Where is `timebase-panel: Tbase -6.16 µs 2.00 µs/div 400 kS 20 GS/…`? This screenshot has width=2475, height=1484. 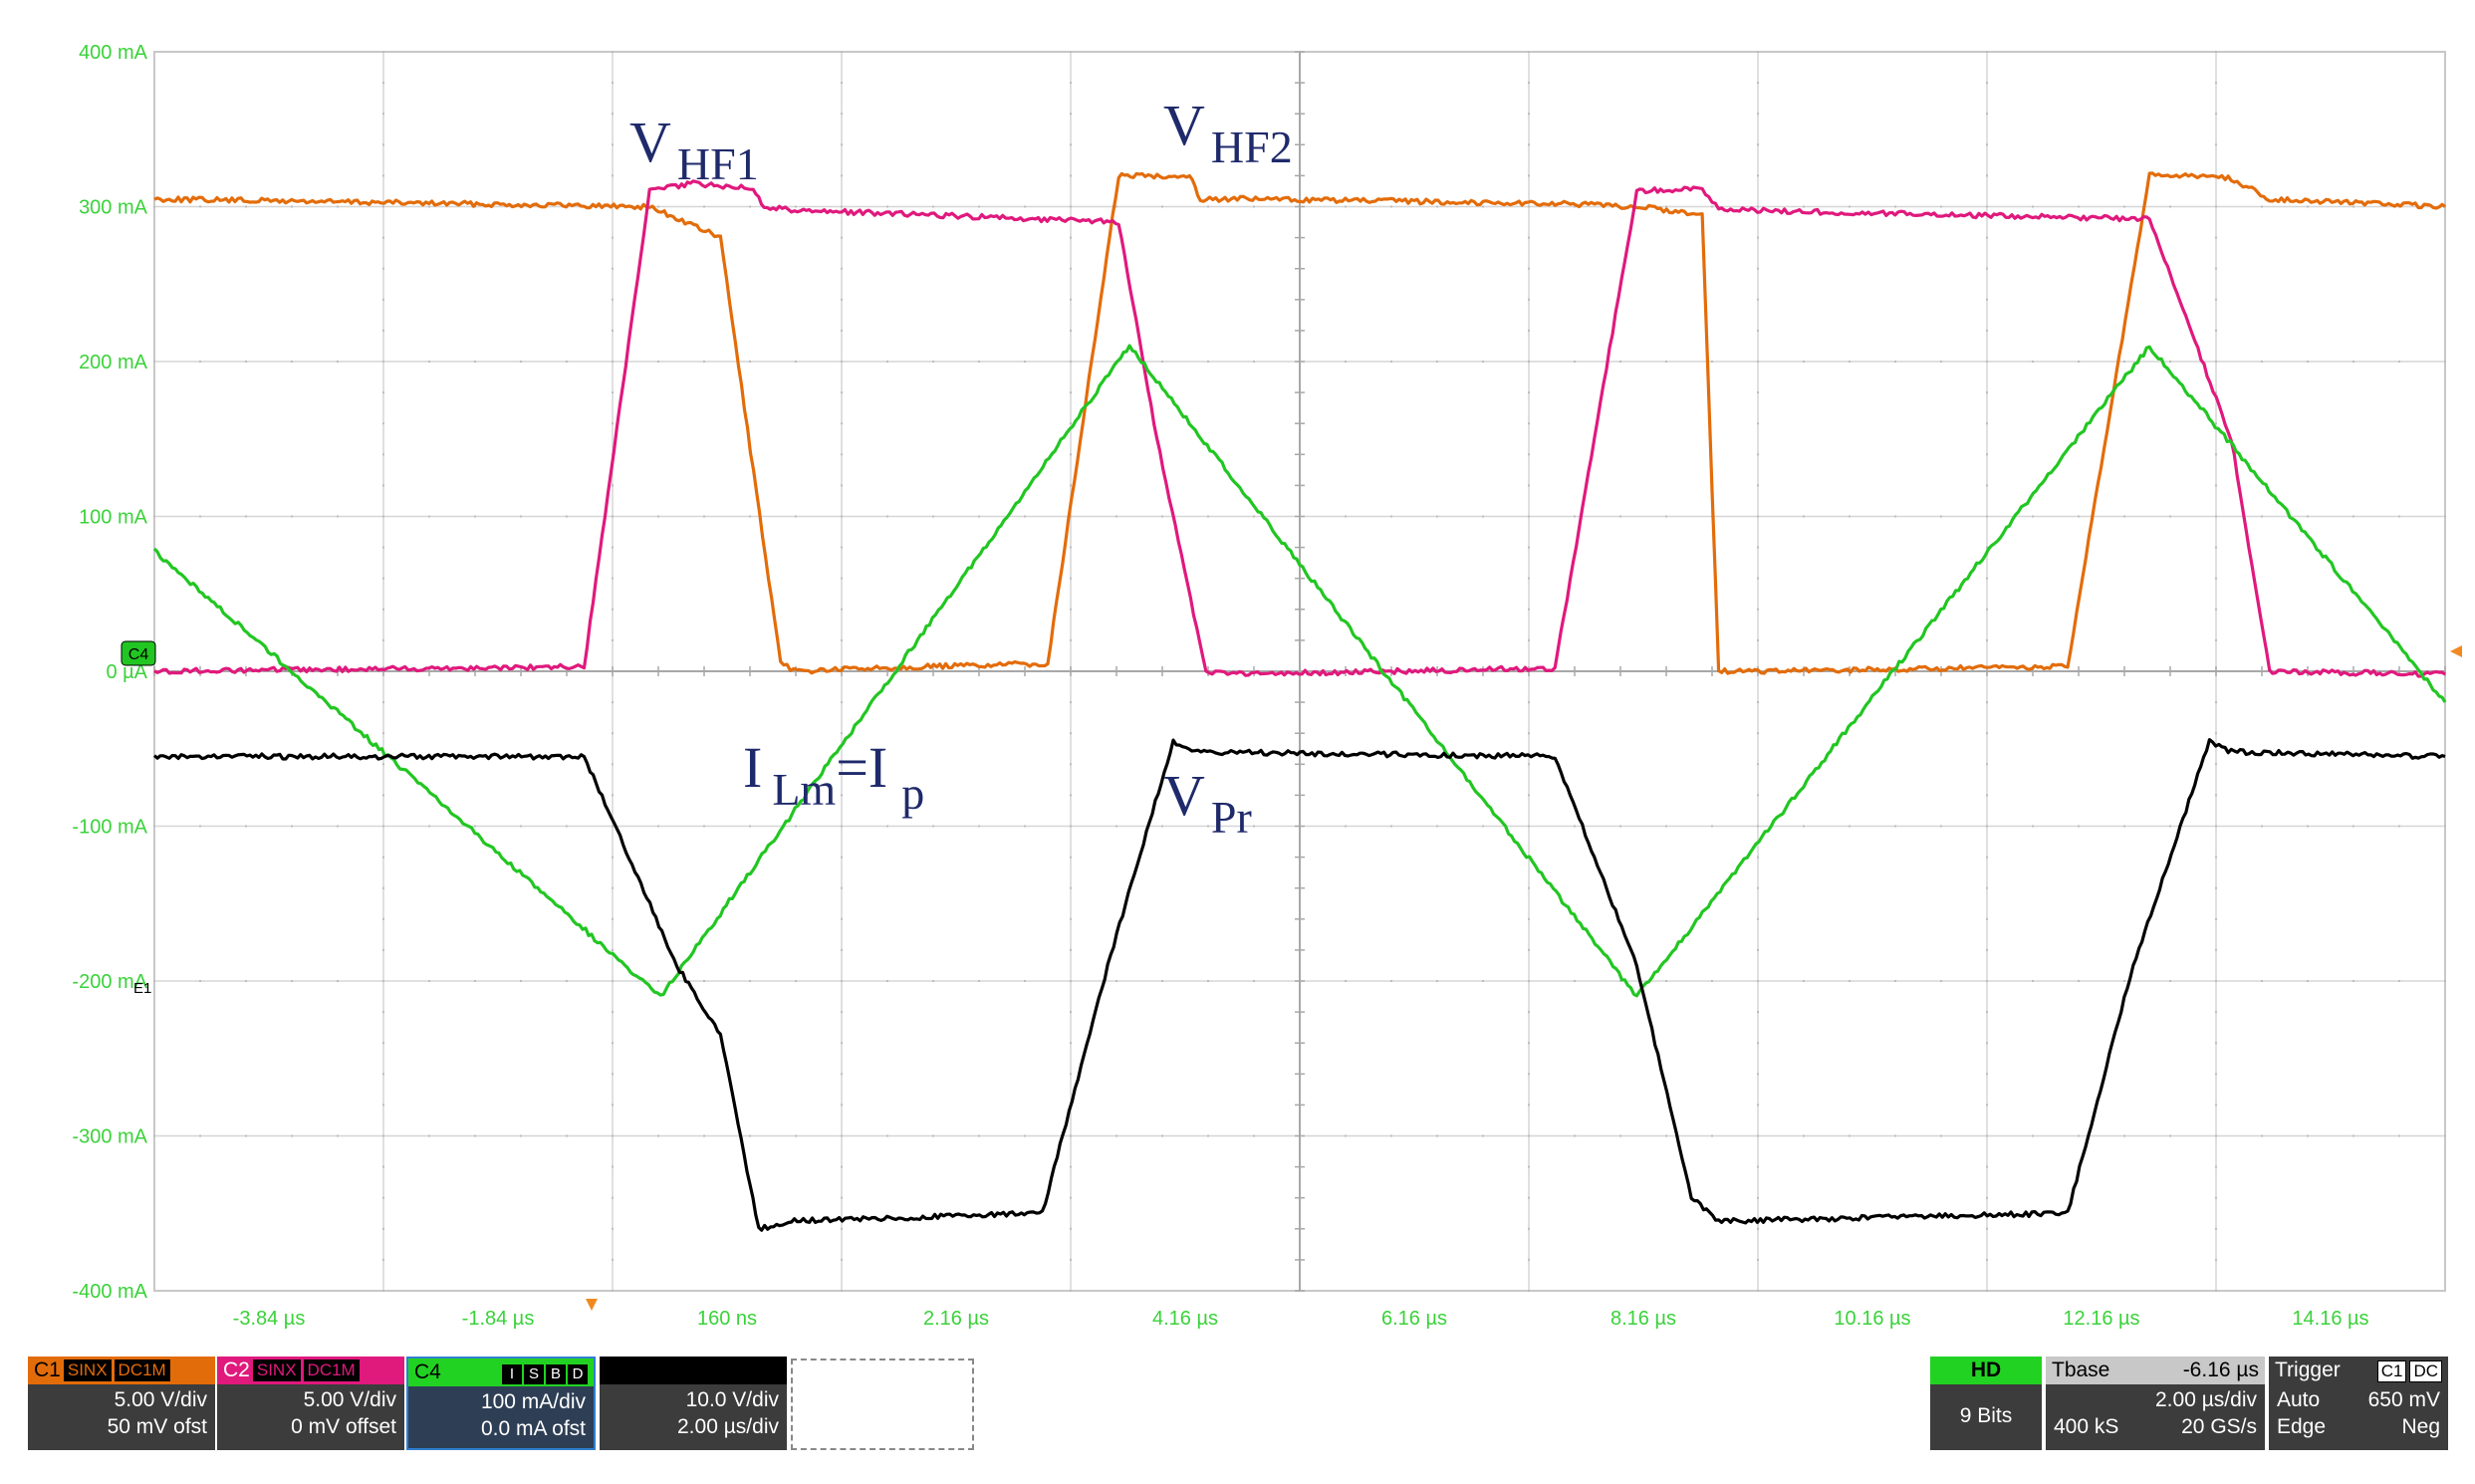
timebase-panel: Tbase -6.16 µs 2.00 µs/div 400 kS 20 GS/… is located at coordinates (2155, 1403).